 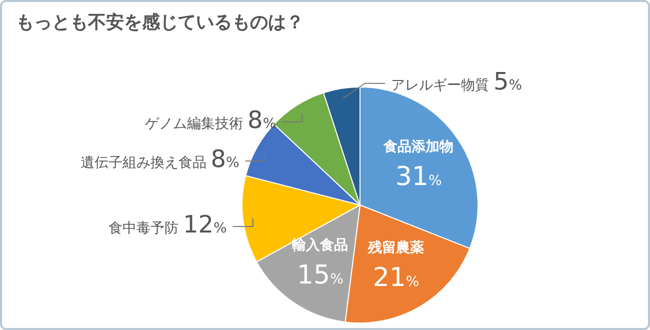 I want to click on slice-label: アレルギー物質, so click(x=442, y=85).